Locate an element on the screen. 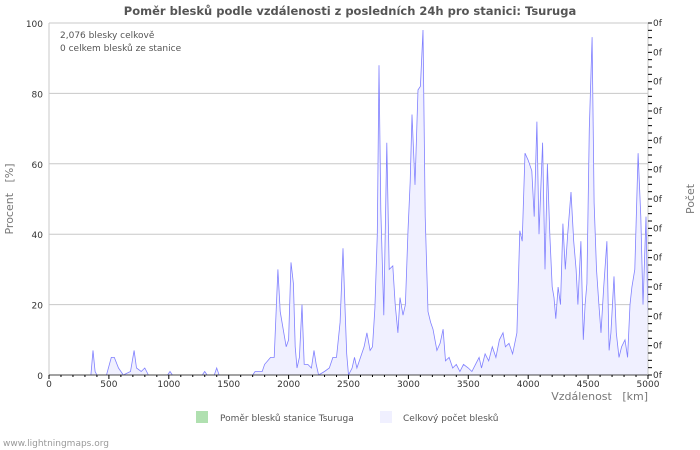  x-tick-label: 3500 is located at coordinates (468, 385).